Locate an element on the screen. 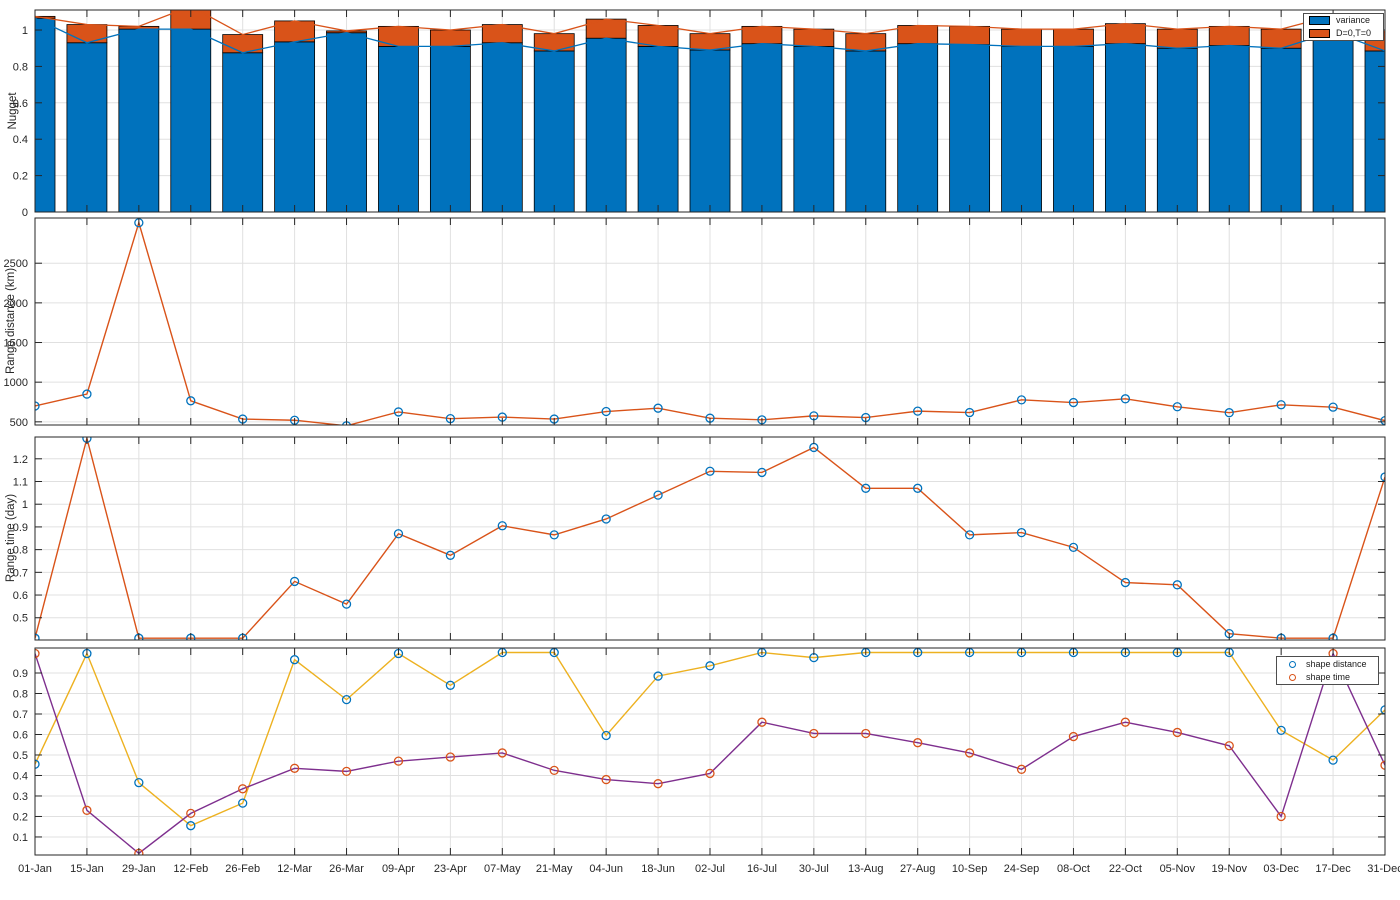 The image size is (1400, 900). y-tick-label: 0 is located at coordinates (25, 213).